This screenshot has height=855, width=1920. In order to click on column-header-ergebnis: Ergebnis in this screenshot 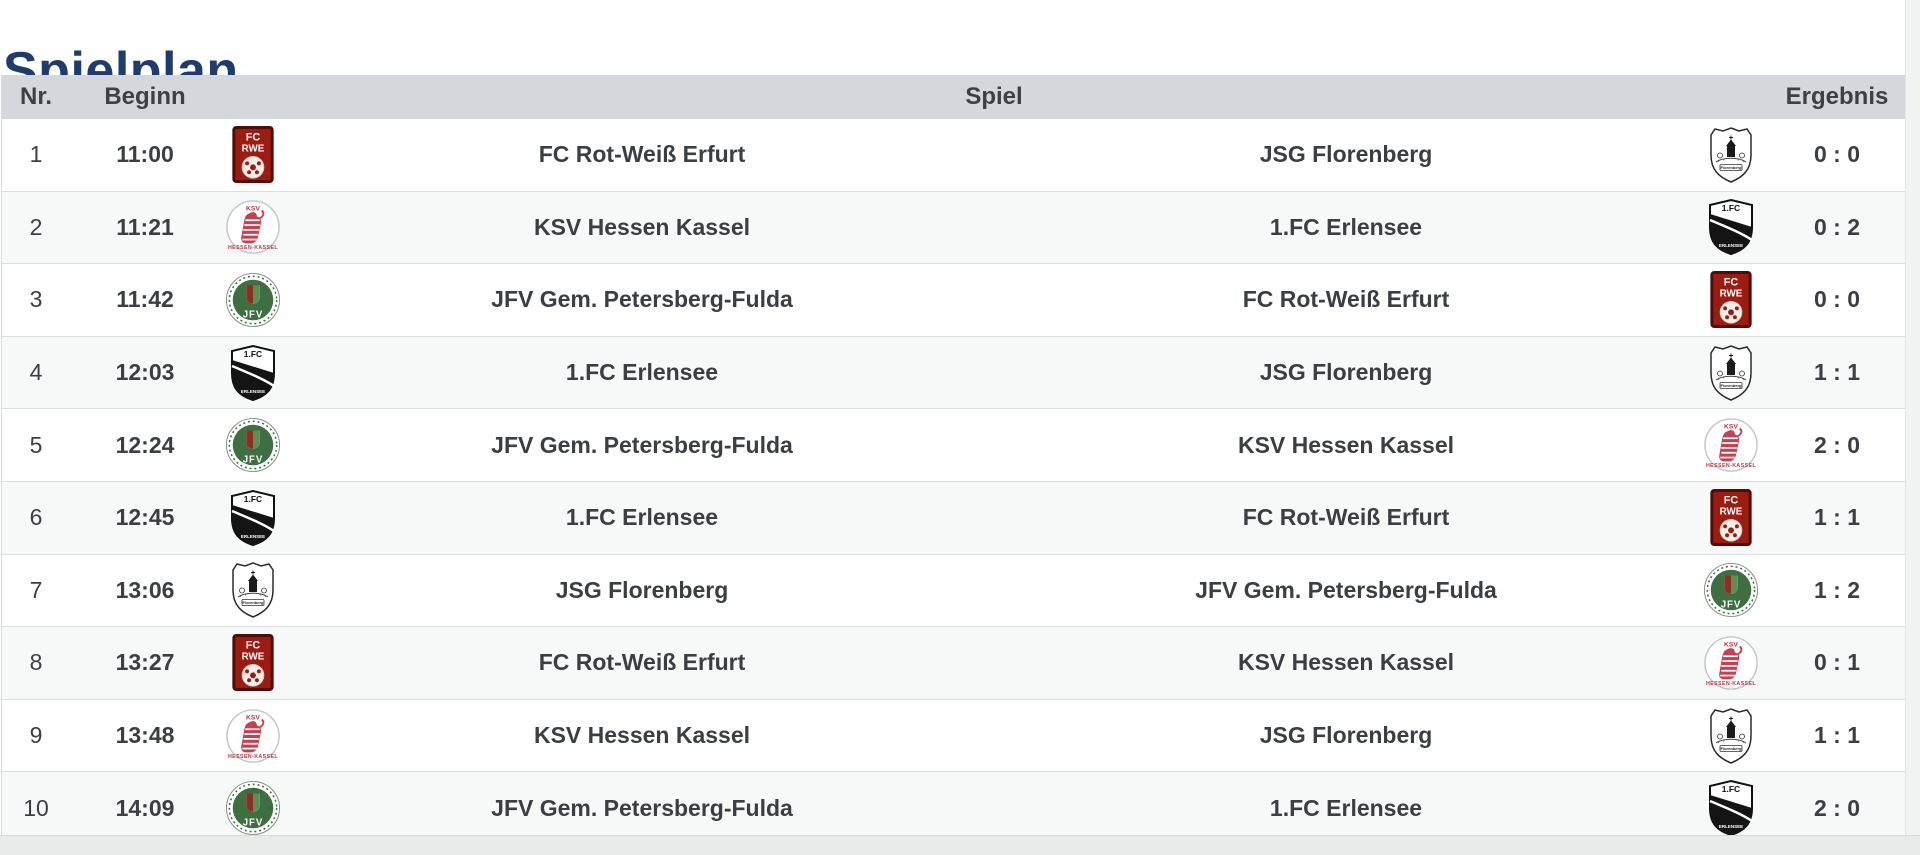, I will do `click(1837, 96)`.